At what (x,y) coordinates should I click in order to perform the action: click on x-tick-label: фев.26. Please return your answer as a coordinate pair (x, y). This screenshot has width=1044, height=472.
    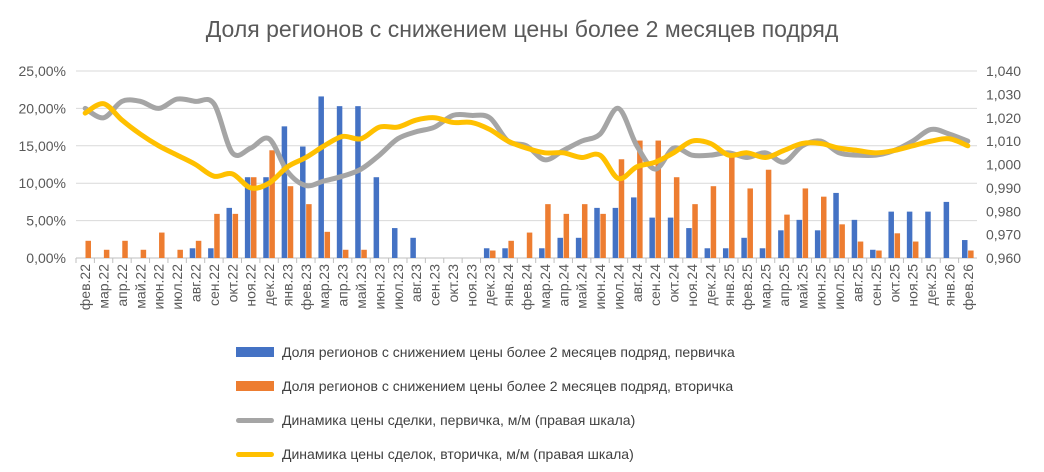
    Looking at the image, I should click on (968, 287).